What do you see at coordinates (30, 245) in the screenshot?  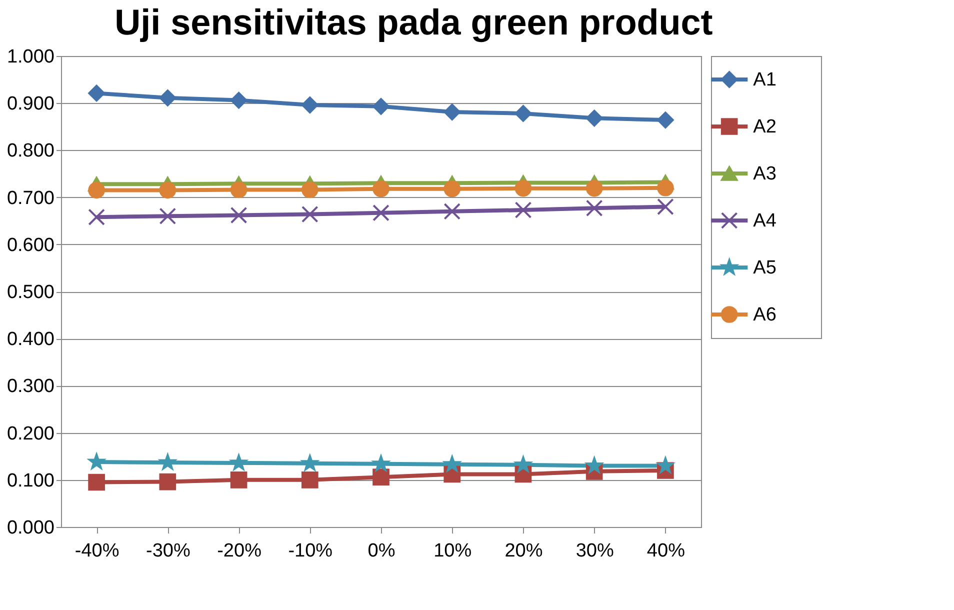 I see `y-tick-label: 0.600` at bounding box center [30, 245].